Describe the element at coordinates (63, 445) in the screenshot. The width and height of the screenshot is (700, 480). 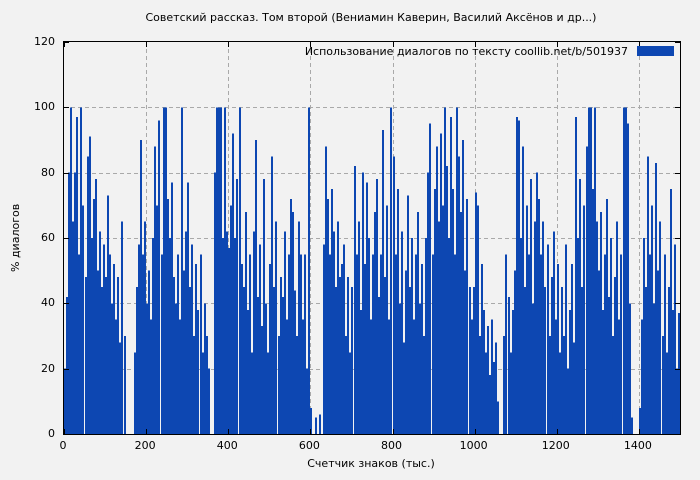
I see `x-tick-label: 0` at that location.